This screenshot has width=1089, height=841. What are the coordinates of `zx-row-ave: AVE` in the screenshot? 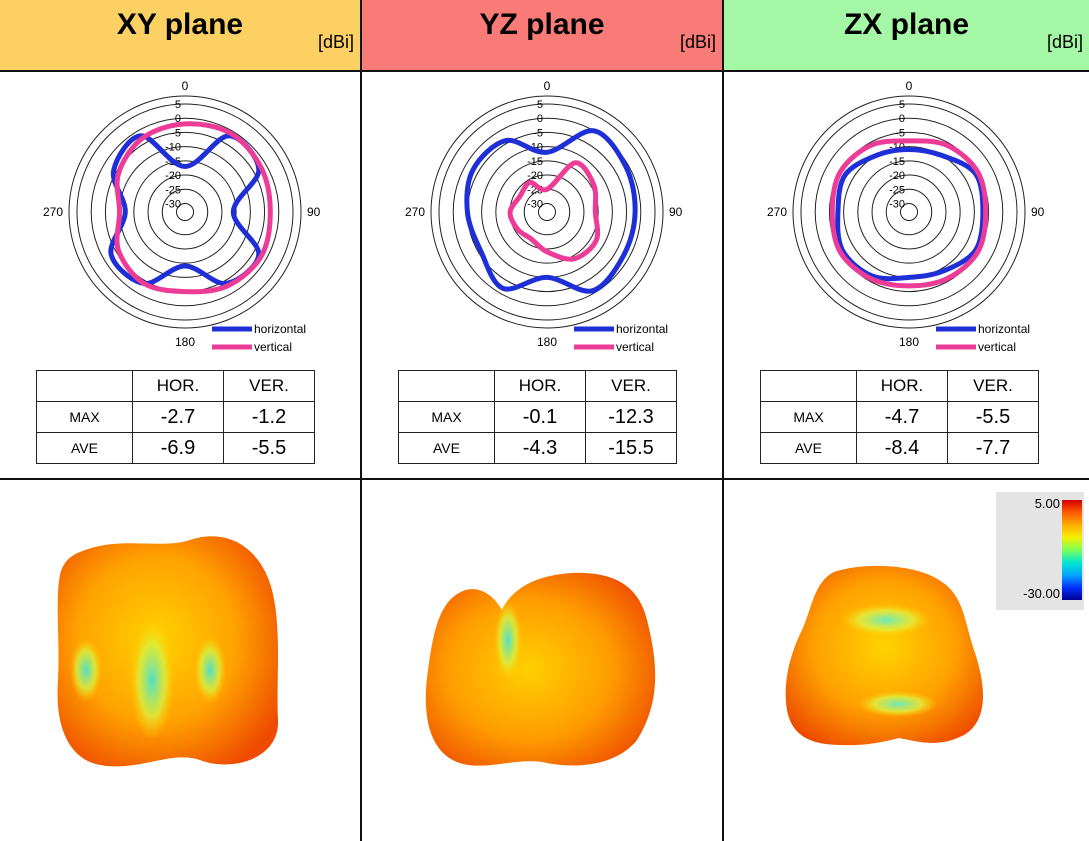 It's located at (808, 448).